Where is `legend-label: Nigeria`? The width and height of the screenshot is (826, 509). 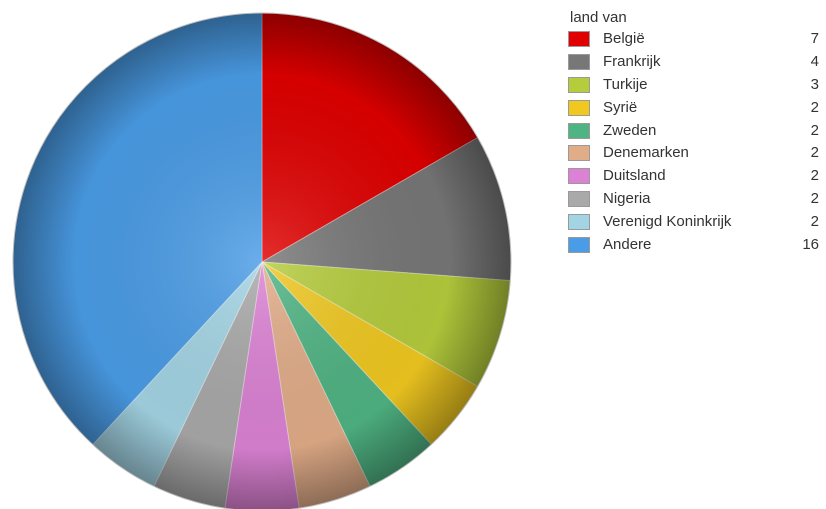 legend-label: Nigeria is located at coordinates (627, 199).